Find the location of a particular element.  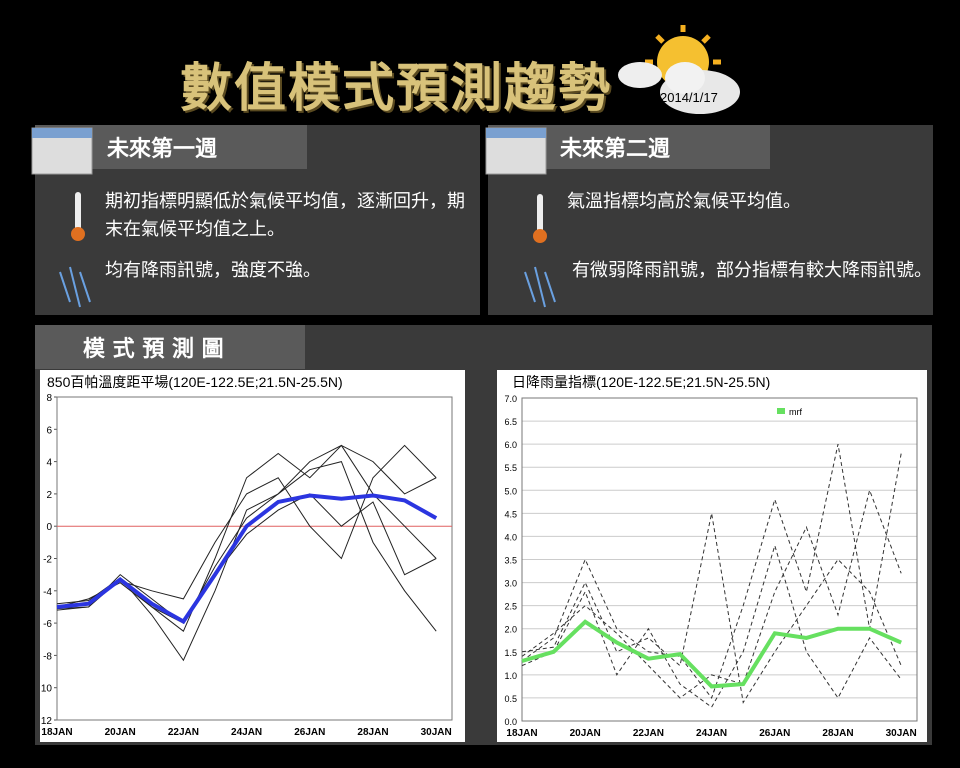

panel-text: 期初指標明顯低於氣候平均值，逐漸回升，期末在氣候平均值之上。 is located at coordinates (285, 215).